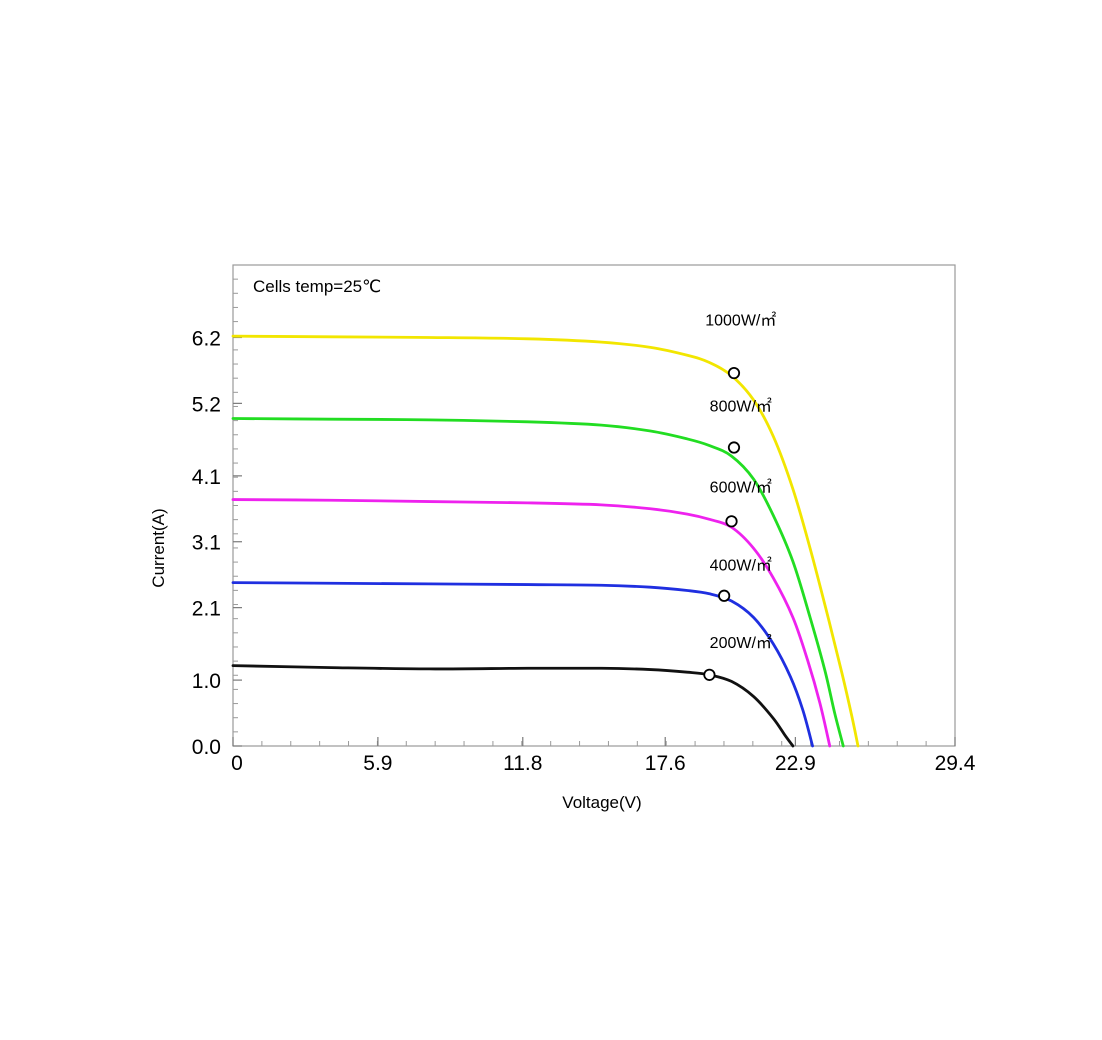 This screenshot has width=1102, height=1040. Describe the element at coordinates (377, 763) in the screenshot. I see `x-tick-label: 5.9` at that location.